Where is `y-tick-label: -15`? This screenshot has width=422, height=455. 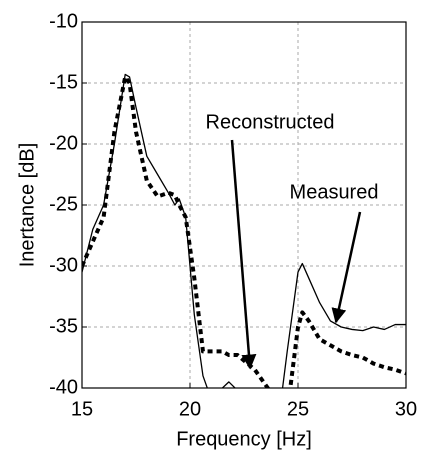
y-tick-label: -15 is located at coordinates (63, 82).